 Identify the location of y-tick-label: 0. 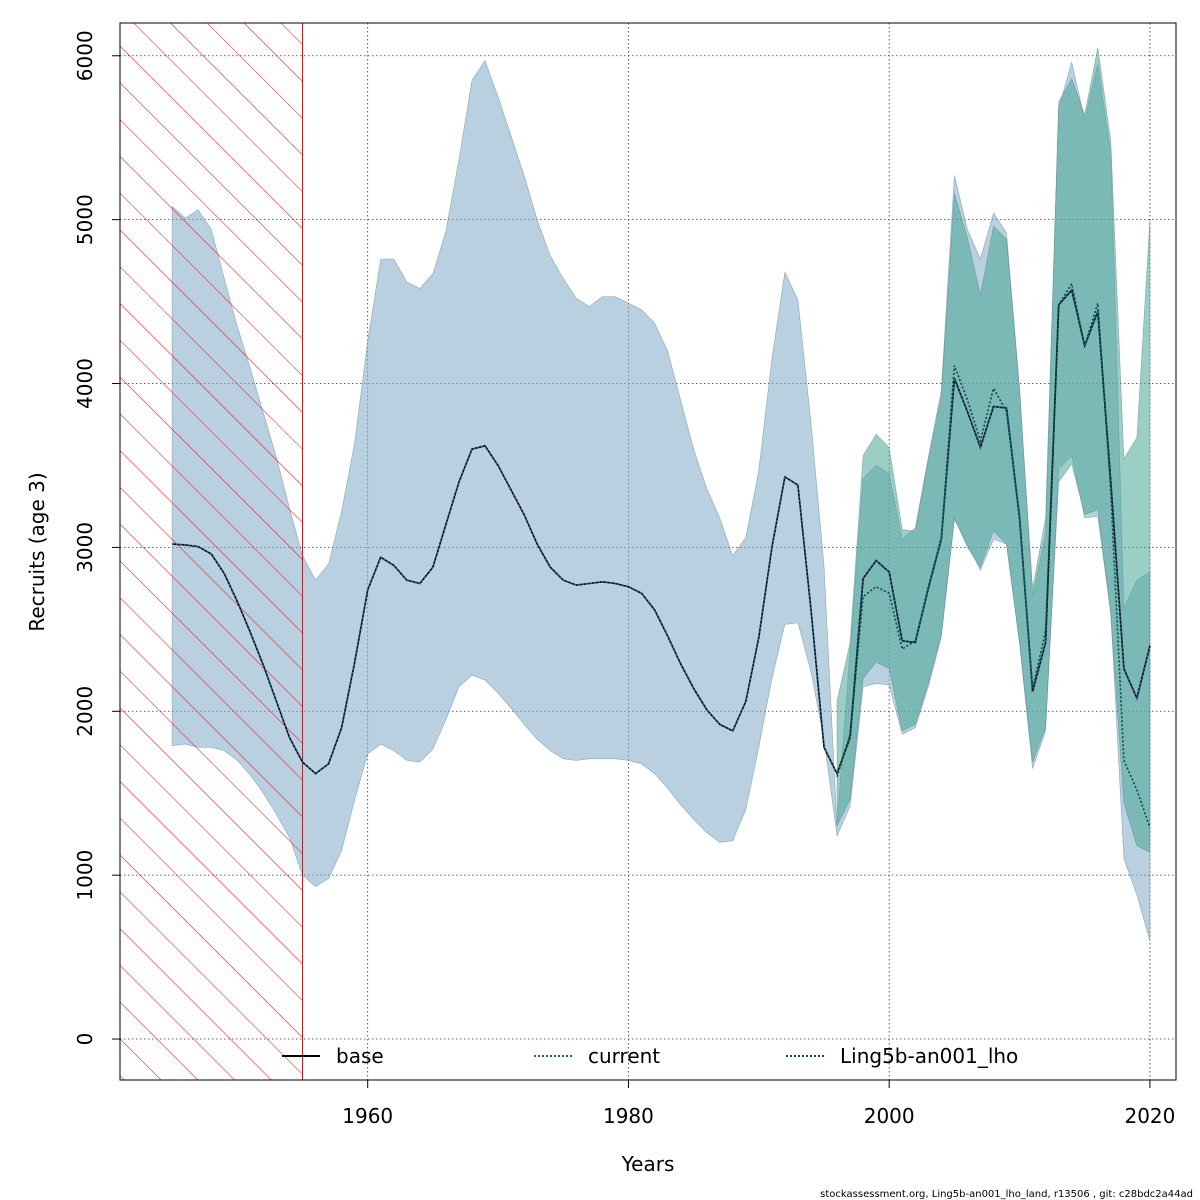
(85, 1039).